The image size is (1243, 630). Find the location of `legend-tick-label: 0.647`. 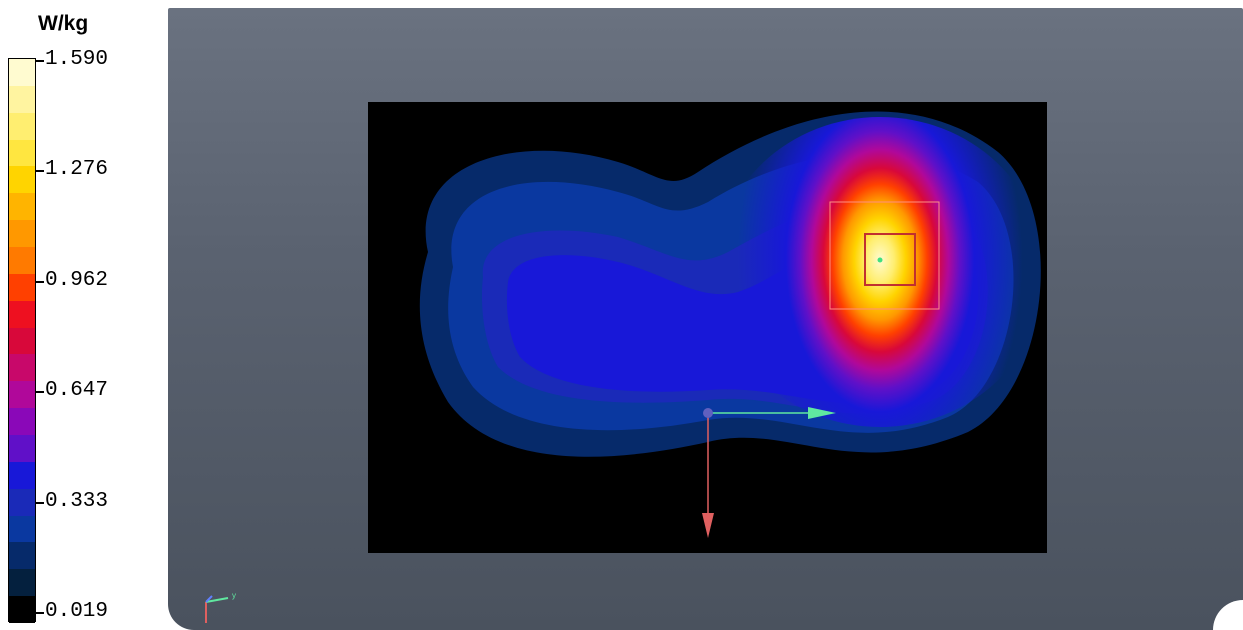

legend-tick-label: 0.647 is located at coordinates (77, 391).